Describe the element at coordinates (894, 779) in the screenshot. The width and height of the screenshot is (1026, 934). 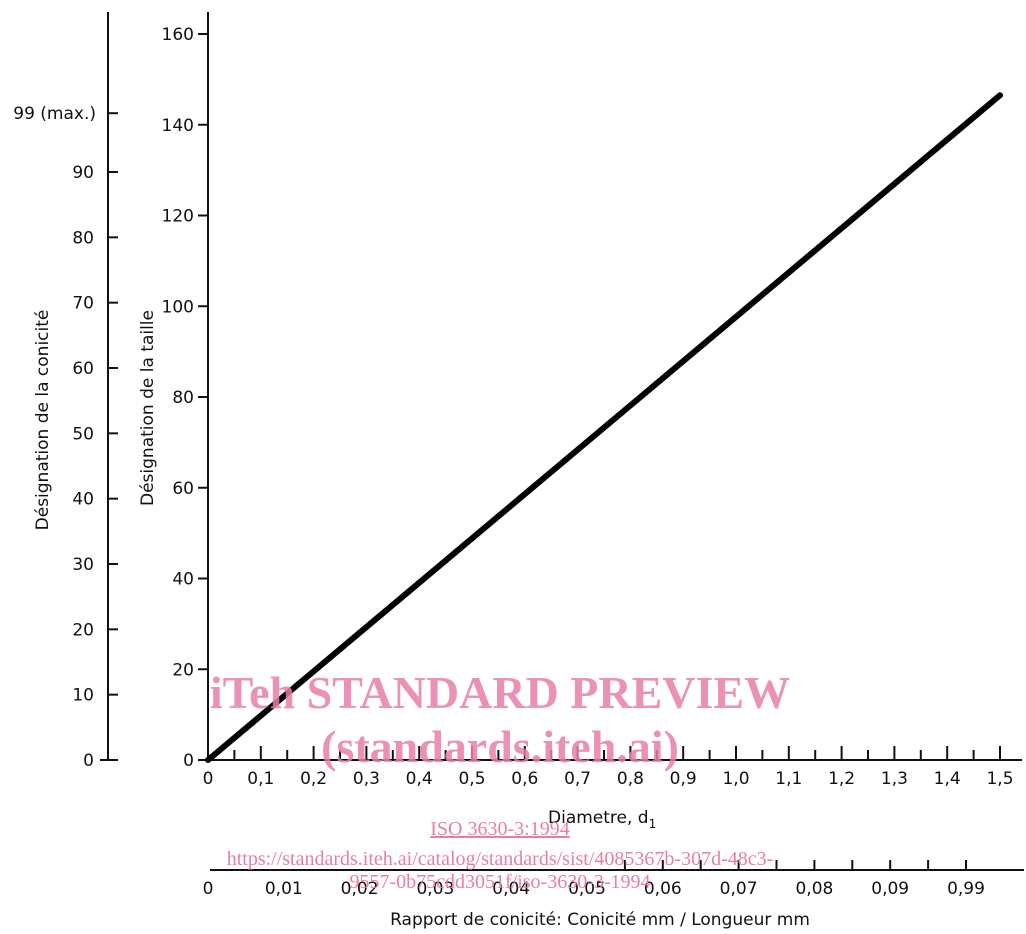
I see `x-tick-label: 1,3` at that location.